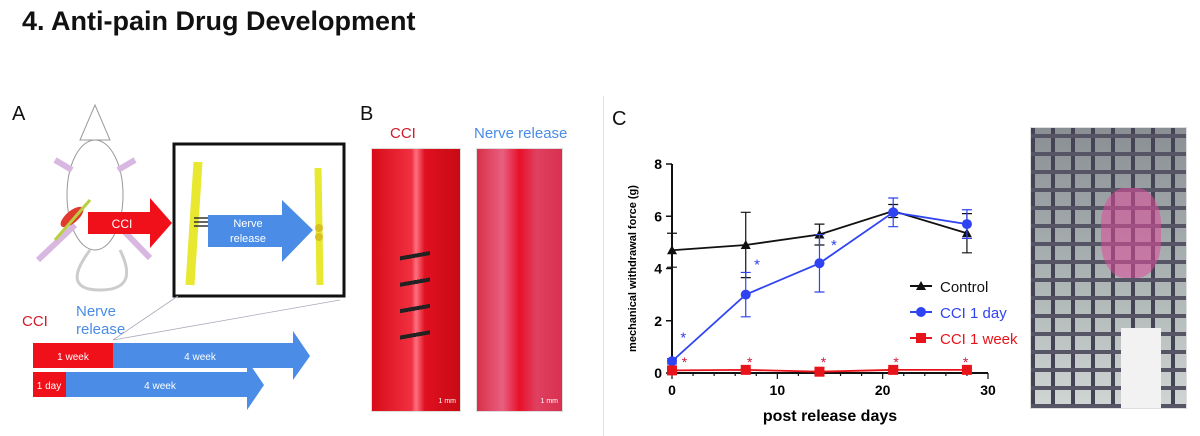 The height and width of the screenshot is (436, 1200). Describe the element at coordinates (171, 355) in the screenshot. I see `timeline-row-1-week: 1 week 4 week` at that location.